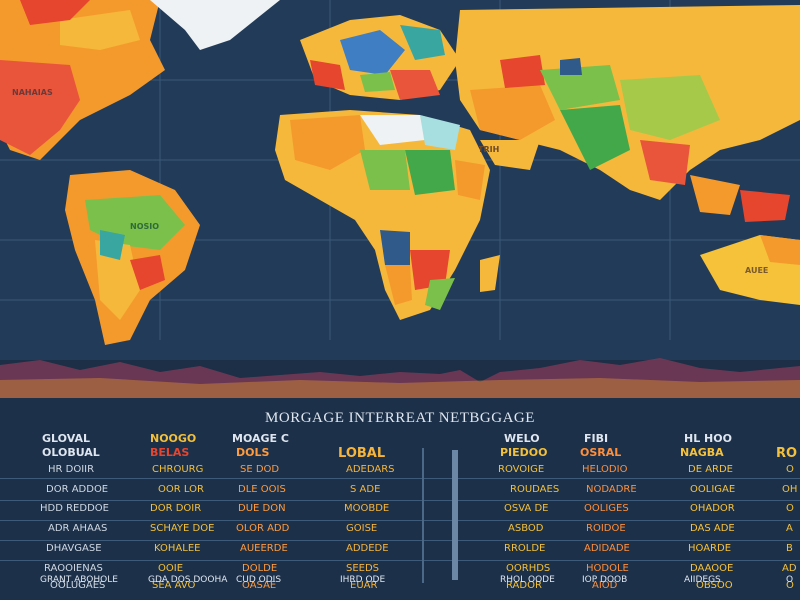 This screenshot has height=600, width=800. What do you see at coordinates (400, 418) in the screenshot?
I see `table-title: MORGAGE INTERREAT NETBGGAGE` at bounding box center [400, 418].